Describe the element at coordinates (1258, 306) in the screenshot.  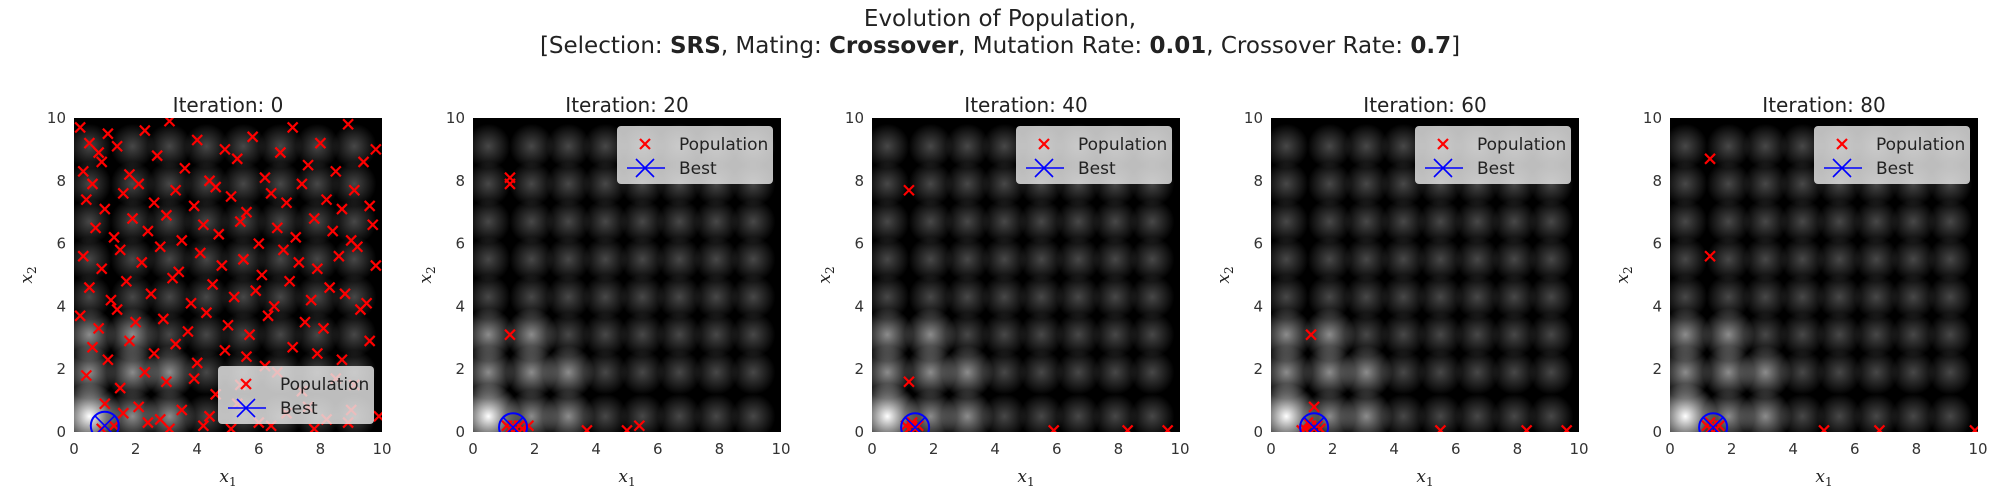
I see `y-tick-label: 4` at that location.